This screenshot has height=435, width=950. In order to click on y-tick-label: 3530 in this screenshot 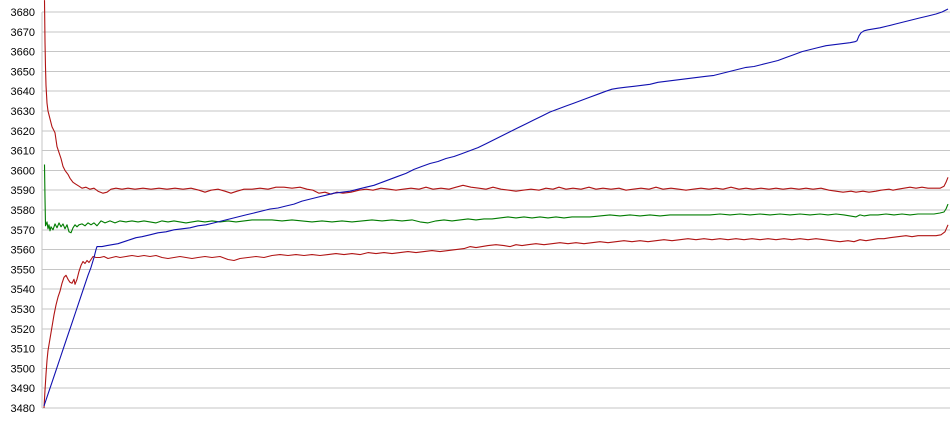, I will do `click(23, 310)`.